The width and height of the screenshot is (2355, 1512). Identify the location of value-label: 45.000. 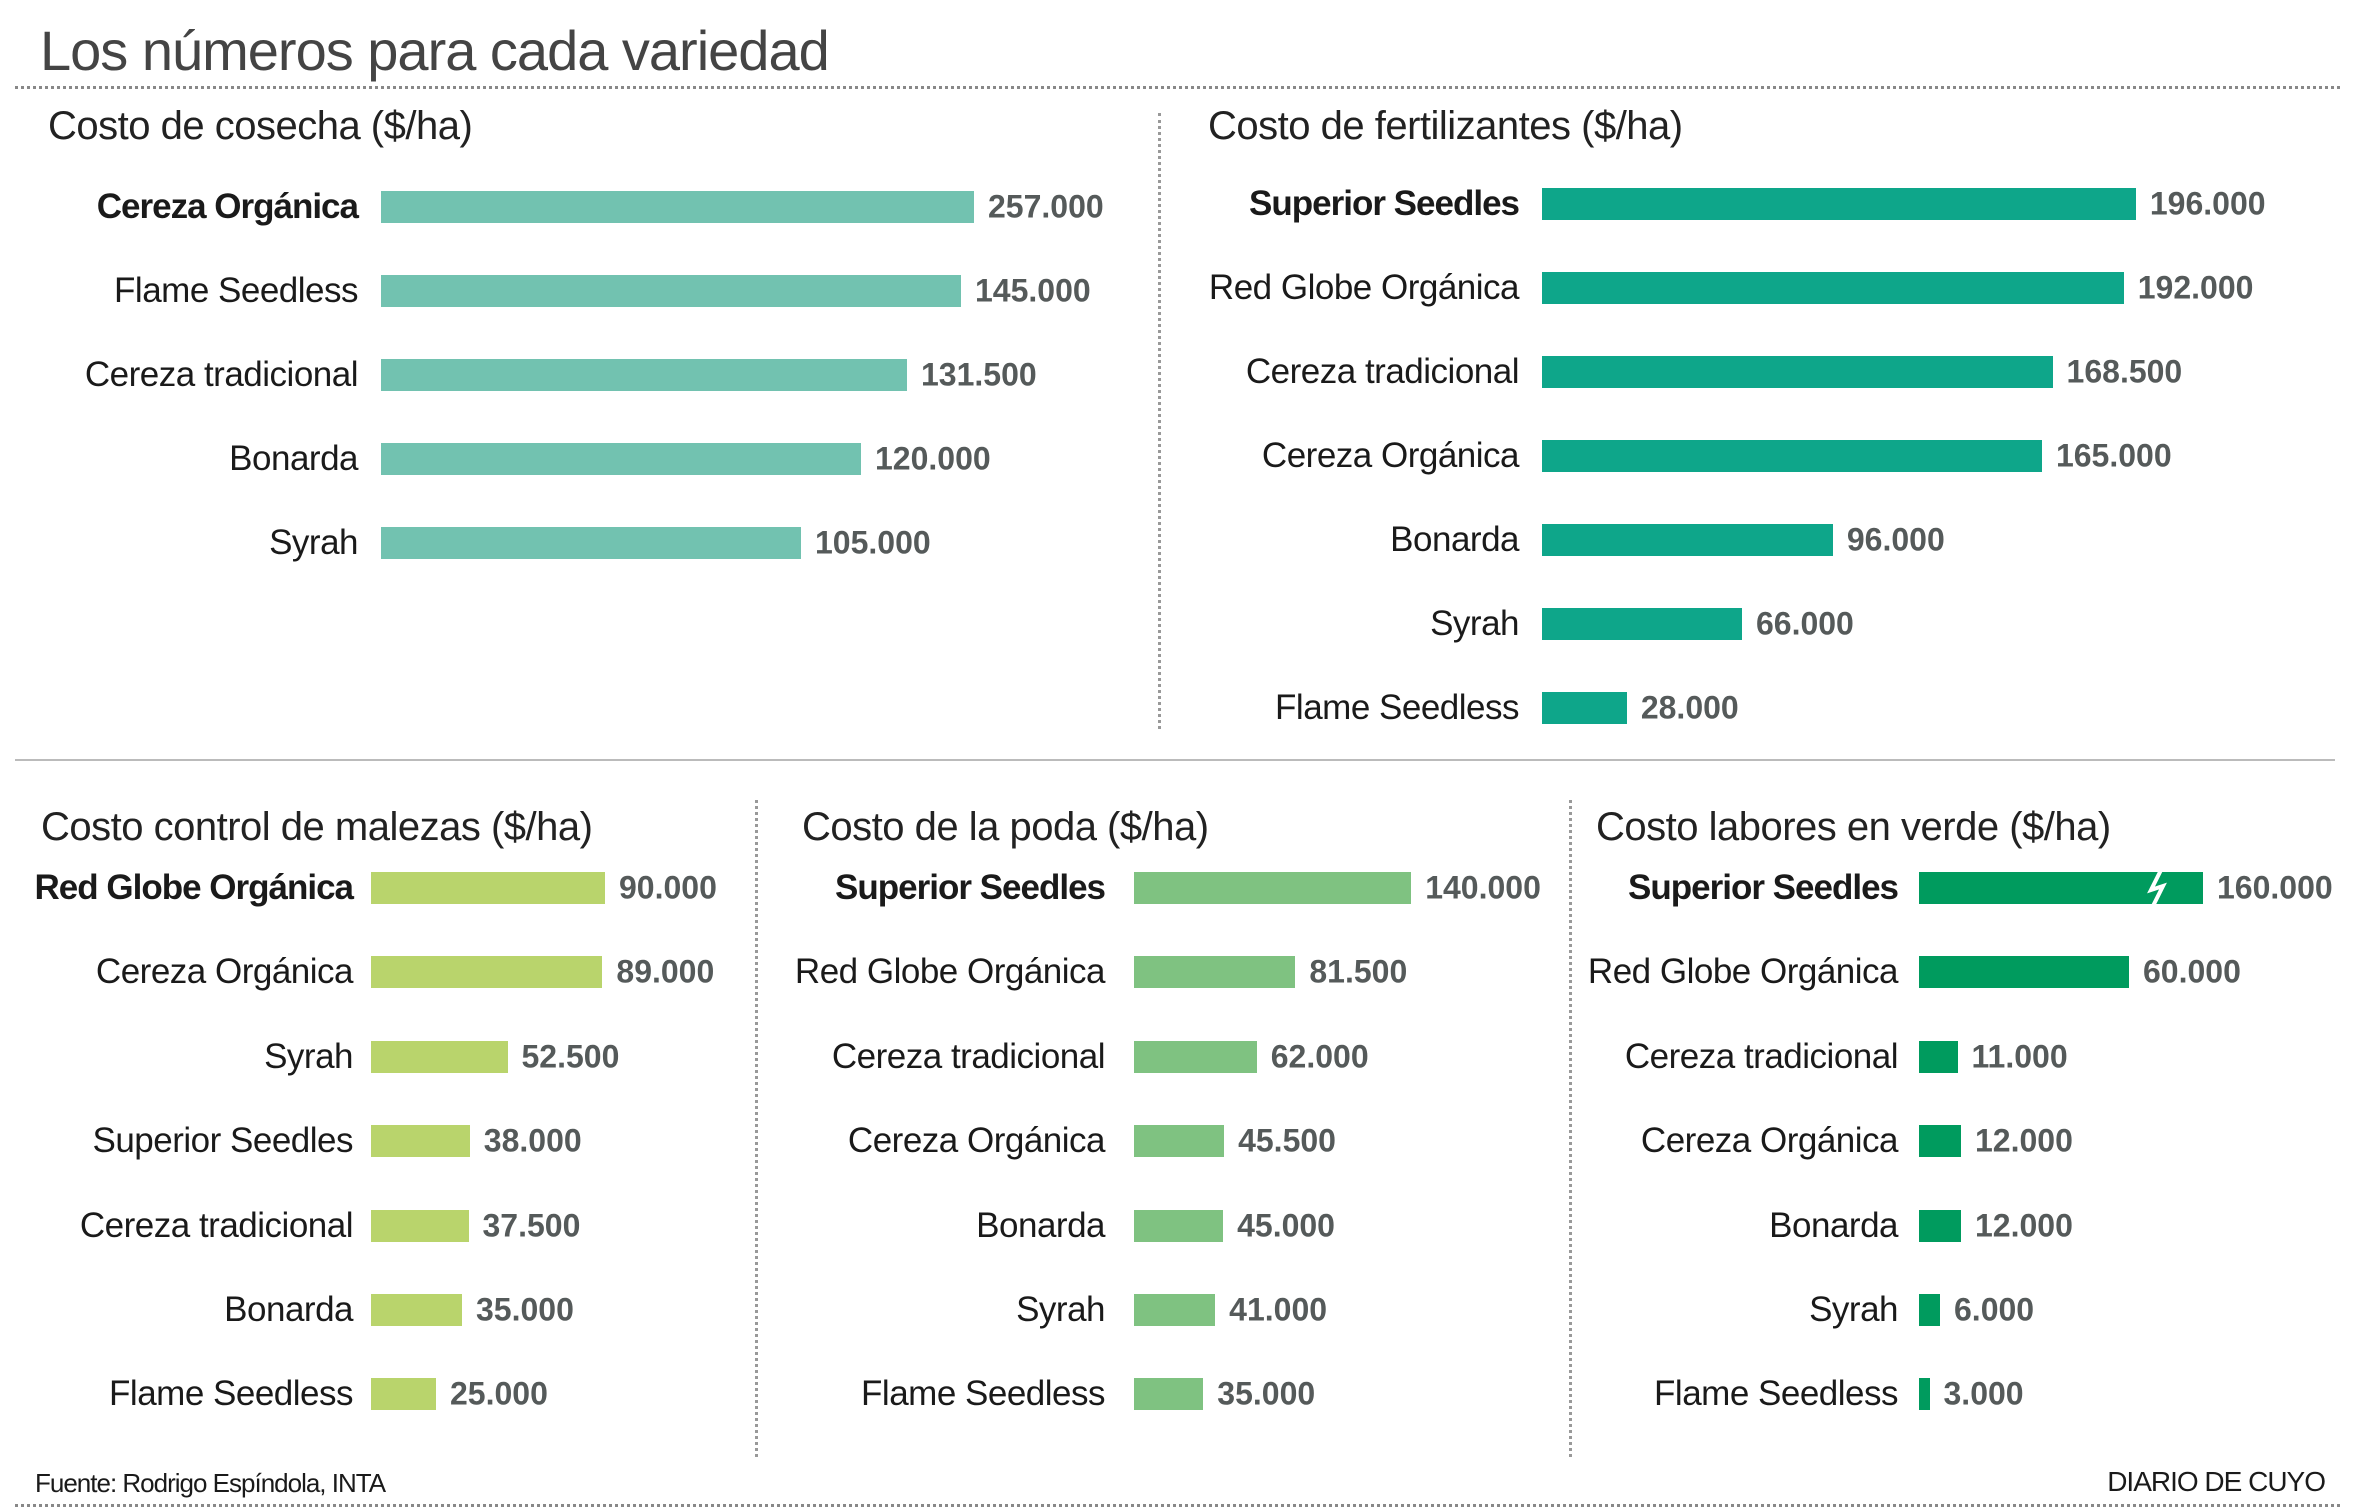
(1286, 1225).